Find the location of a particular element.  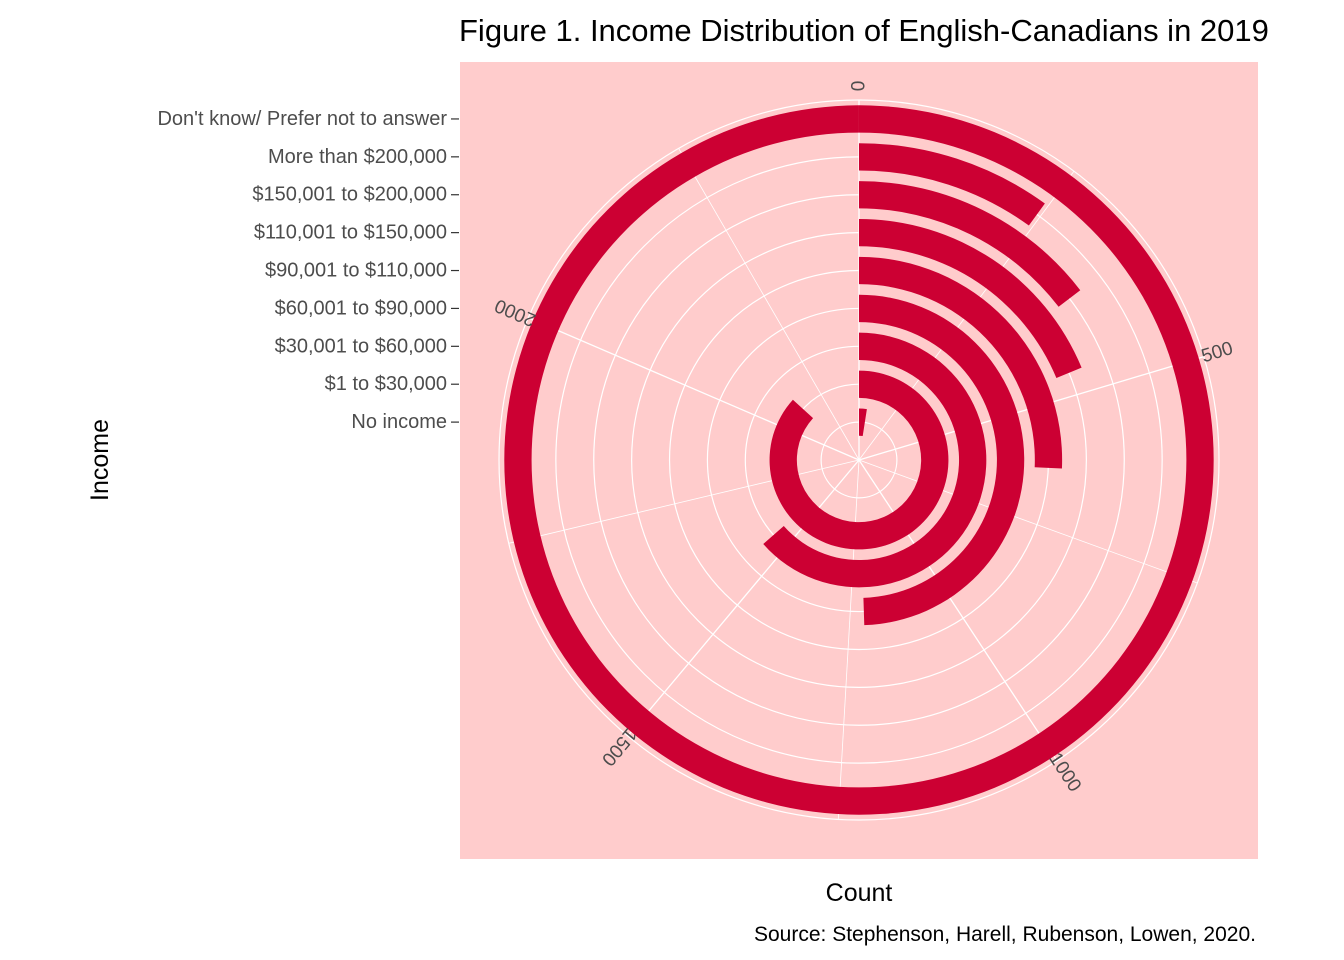

tick-label: 0 is located at coordinates (859, 86).